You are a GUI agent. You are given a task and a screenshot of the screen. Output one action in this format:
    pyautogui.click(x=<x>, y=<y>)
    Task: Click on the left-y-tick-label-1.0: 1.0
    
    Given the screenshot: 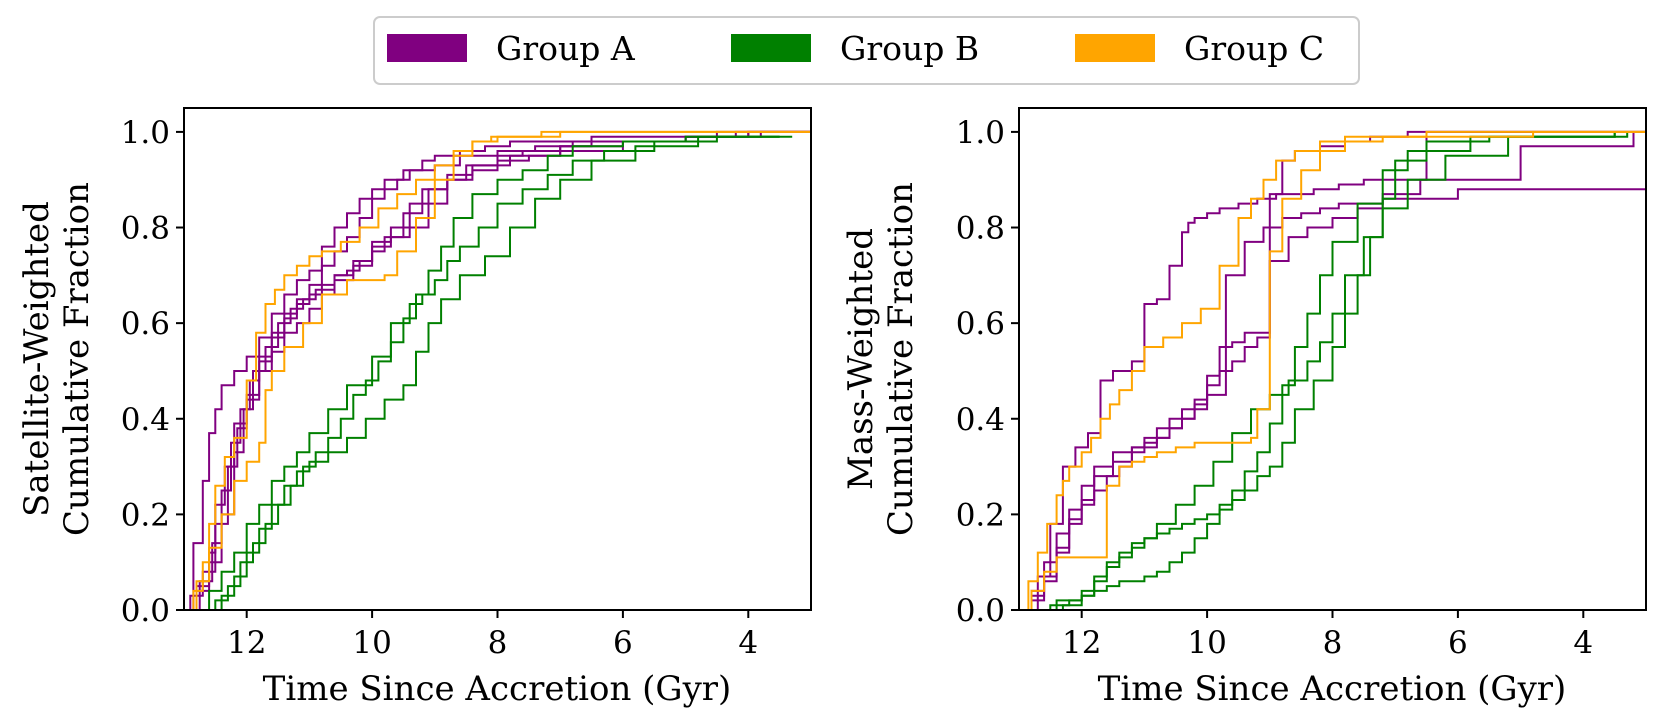 What is the action you would take?
    pyautogui.click(x=145, y=133)
    